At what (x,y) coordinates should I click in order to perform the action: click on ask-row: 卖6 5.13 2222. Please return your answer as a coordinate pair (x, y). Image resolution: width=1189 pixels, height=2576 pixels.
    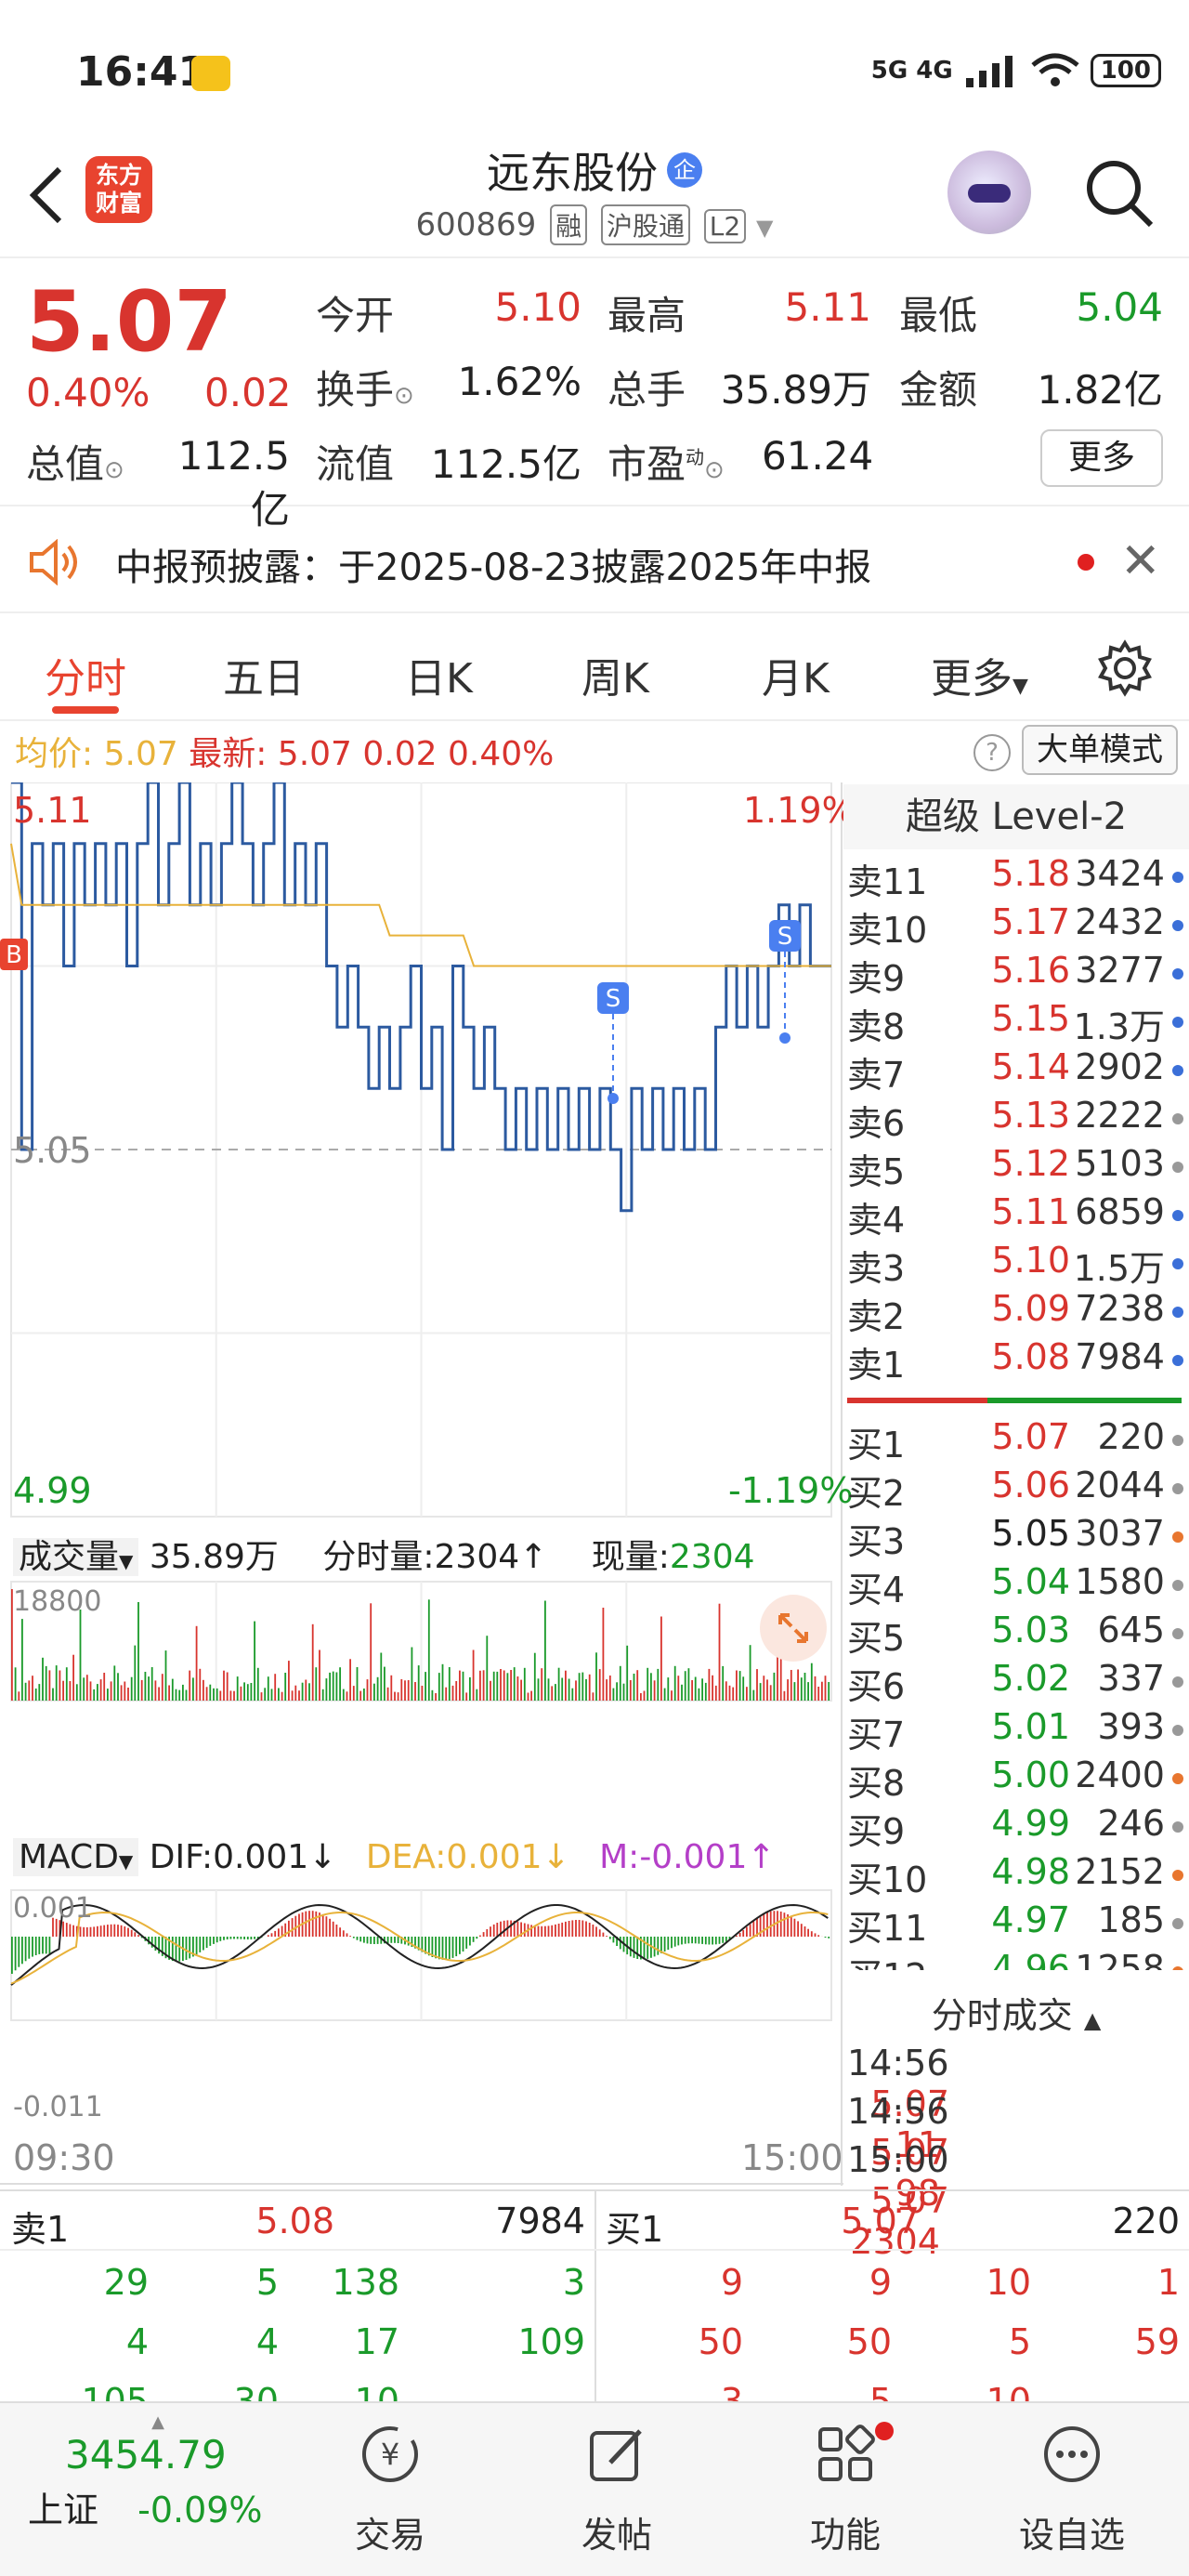
    Looking at the image, I should click on (1015, 1119).